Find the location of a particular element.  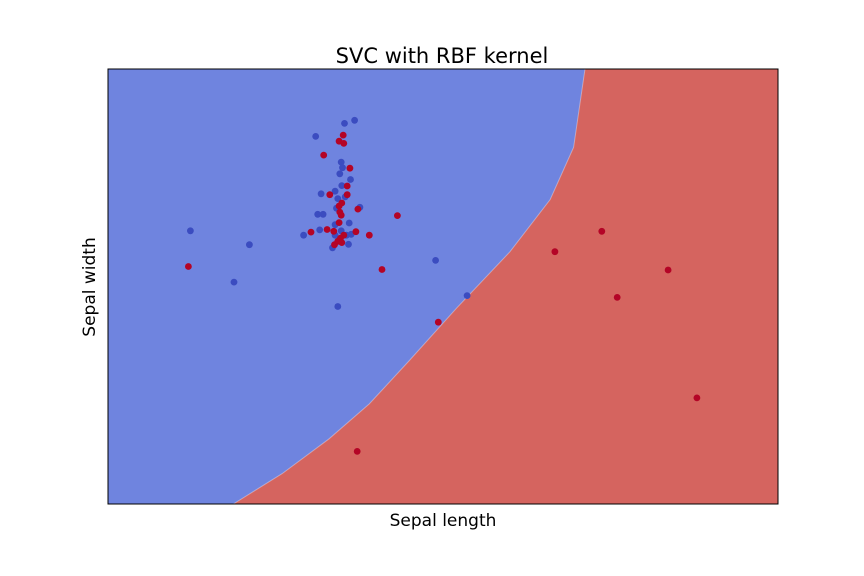

chart-title: SVC with RBF kernel is located at coordinates (442, 56).